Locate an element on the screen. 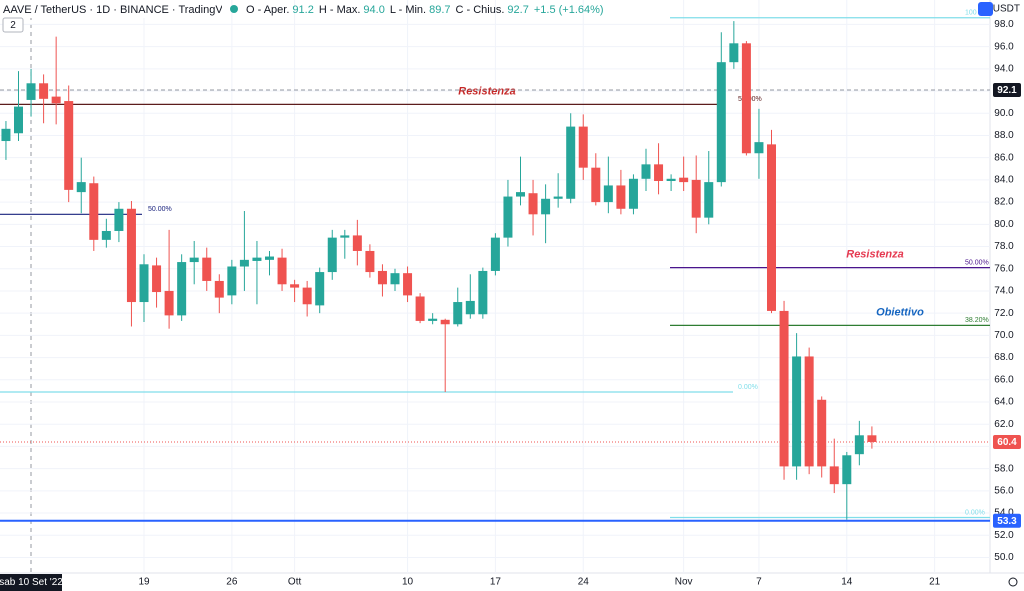 The width and height of the screenshot is (1024, 591). crosshair-label-bg is located at coordinates (31, 582).